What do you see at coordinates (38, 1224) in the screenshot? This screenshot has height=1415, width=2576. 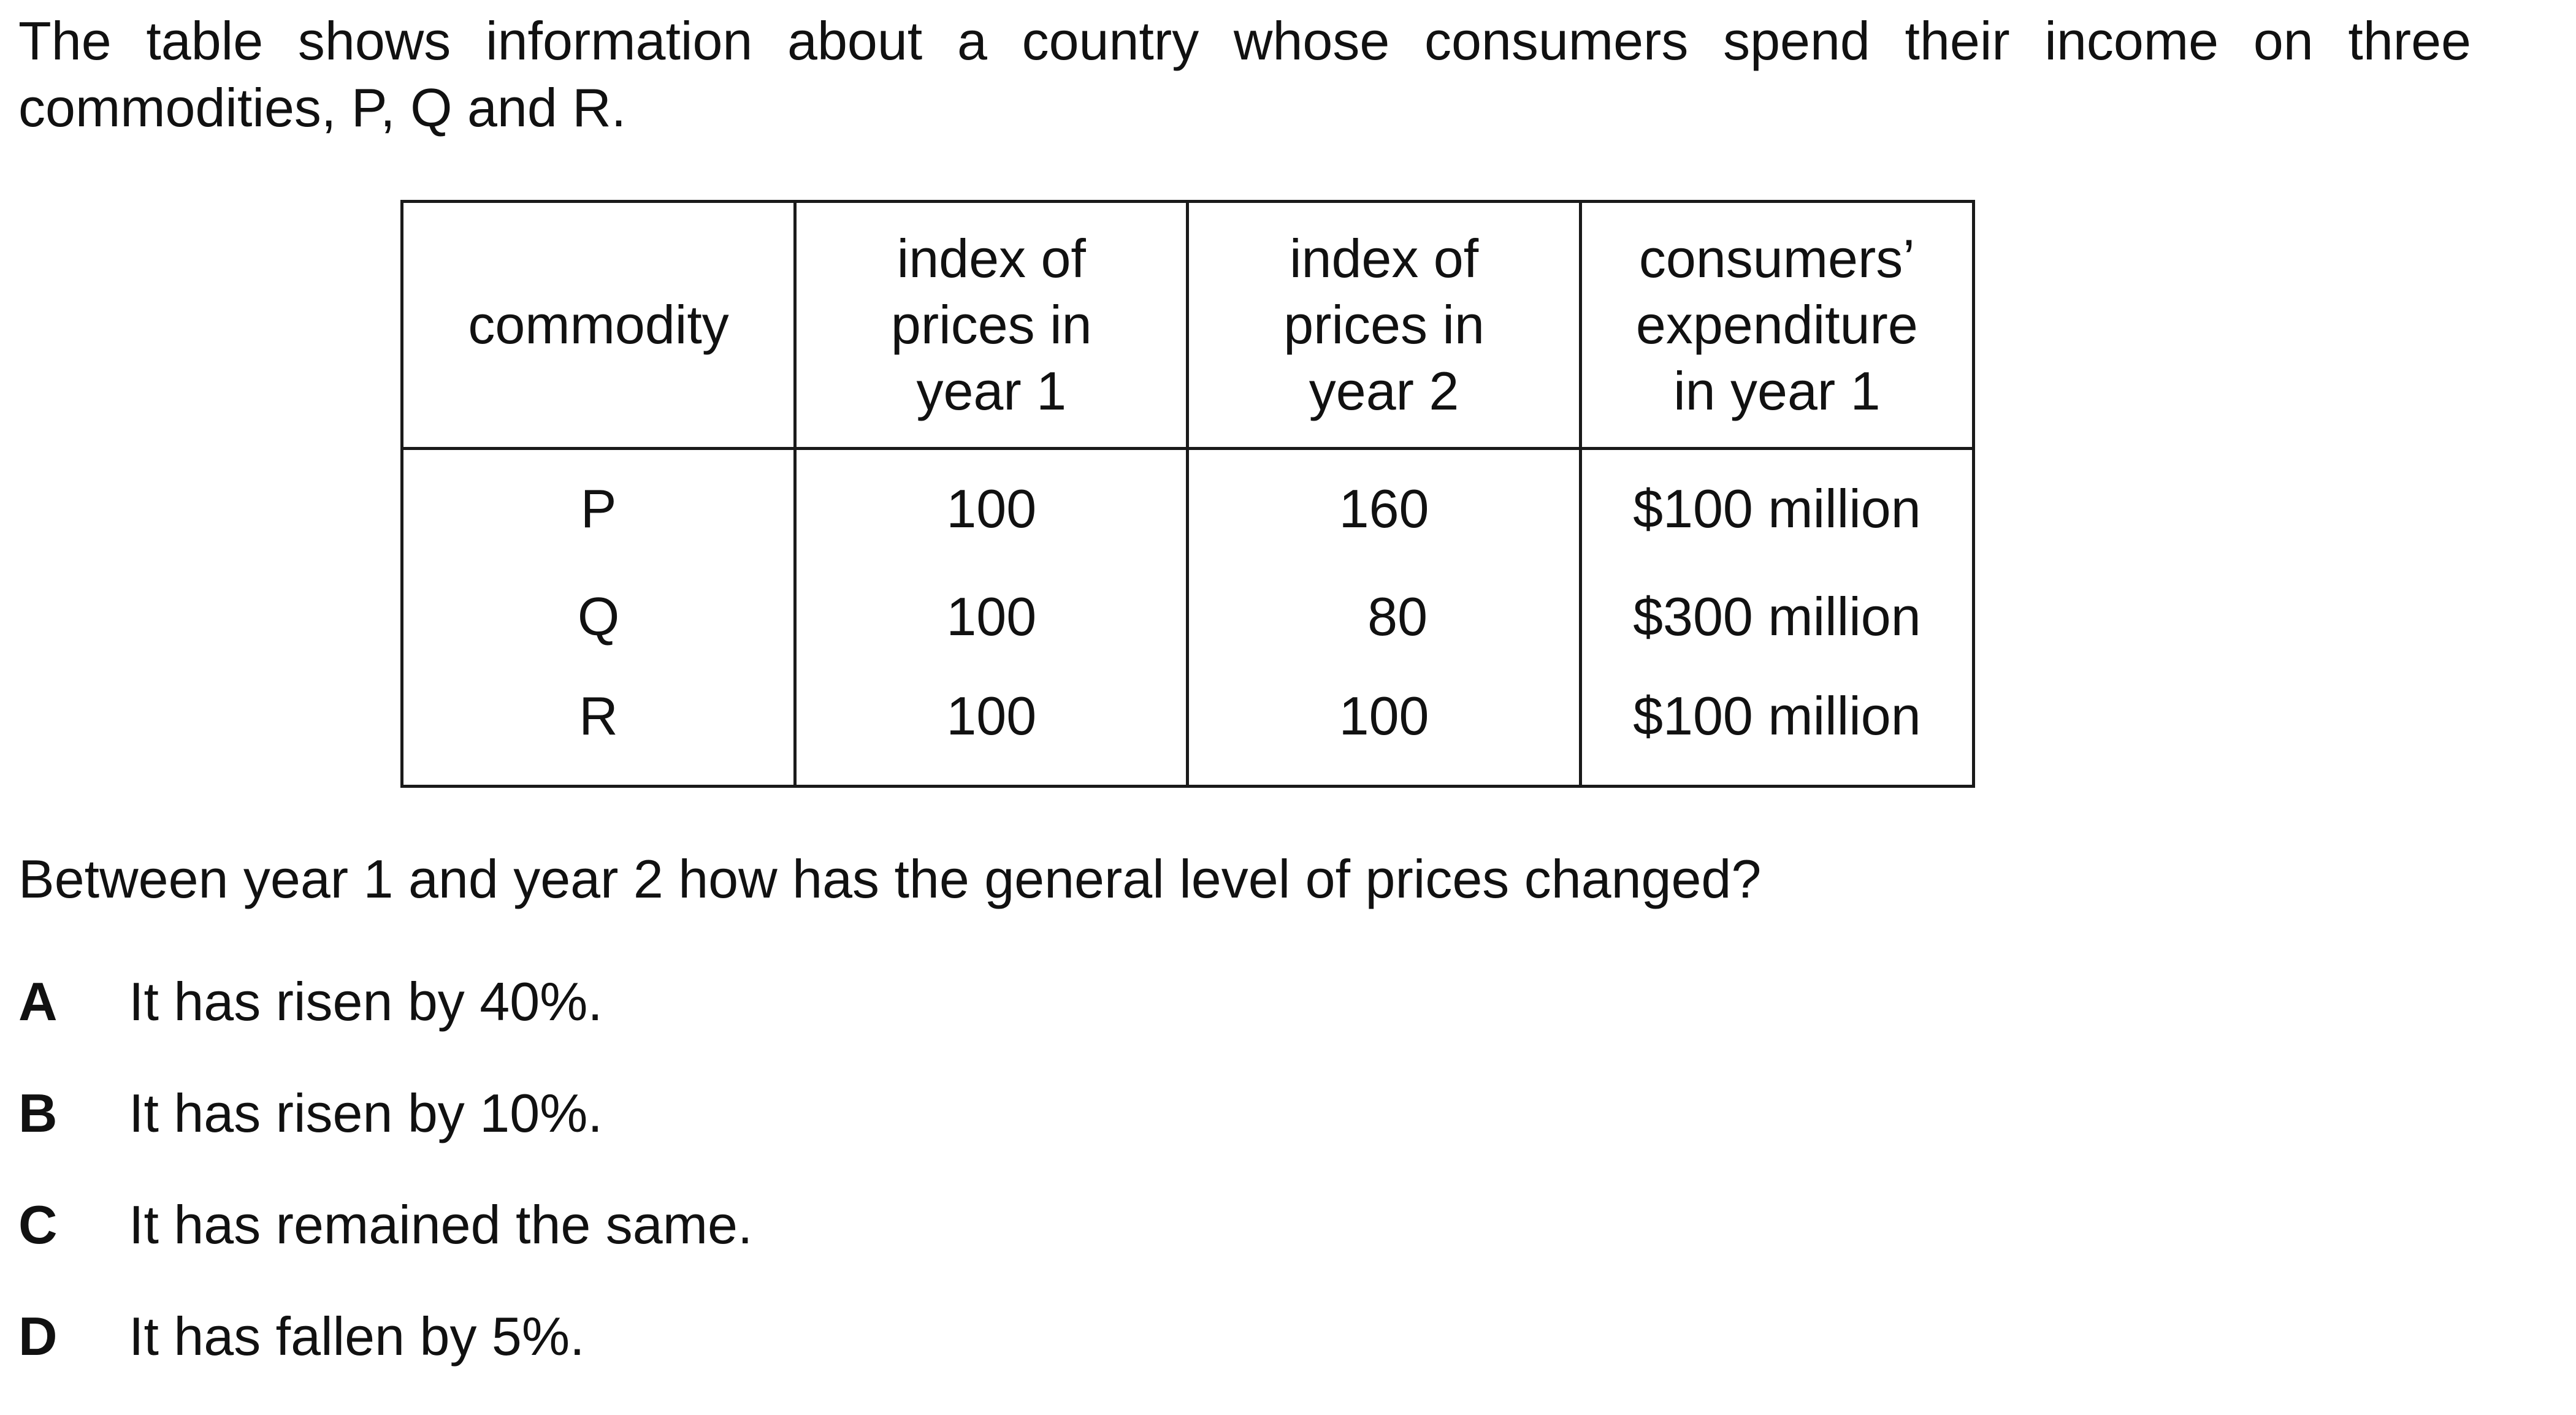 I see `option-letter: C` at bounding box center [38, 1224].